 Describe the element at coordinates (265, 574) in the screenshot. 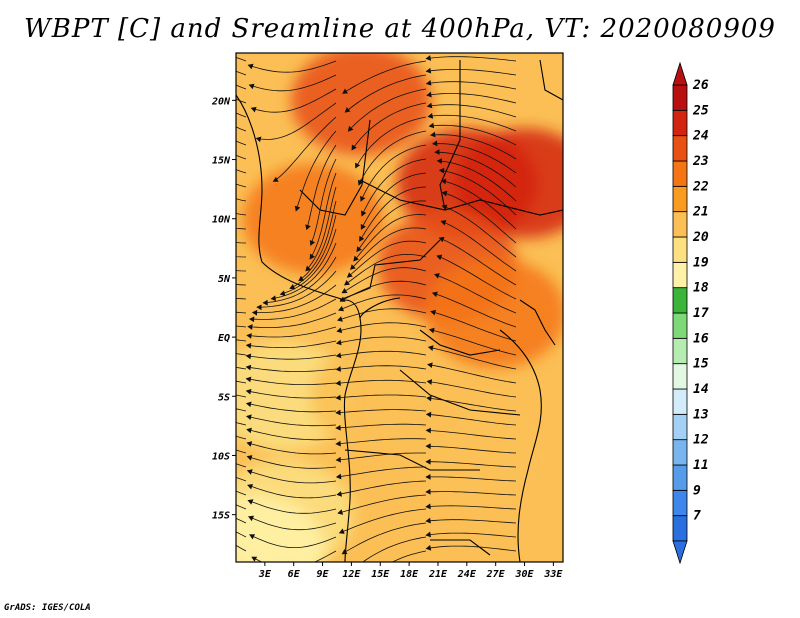

I see `x-tick-label-0: 3E` at that location.